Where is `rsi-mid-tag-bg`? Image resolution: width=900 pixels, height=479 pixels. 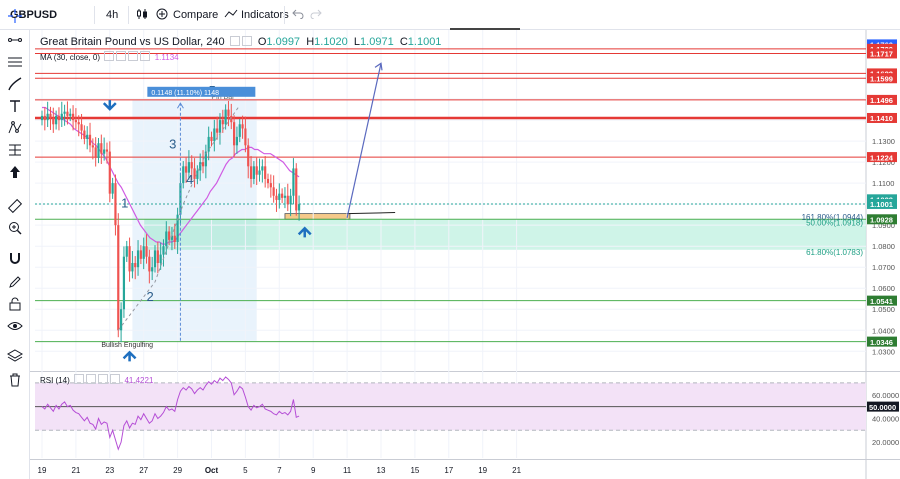 rsi-mid-tag-bg is located at coordinates (883, 406).